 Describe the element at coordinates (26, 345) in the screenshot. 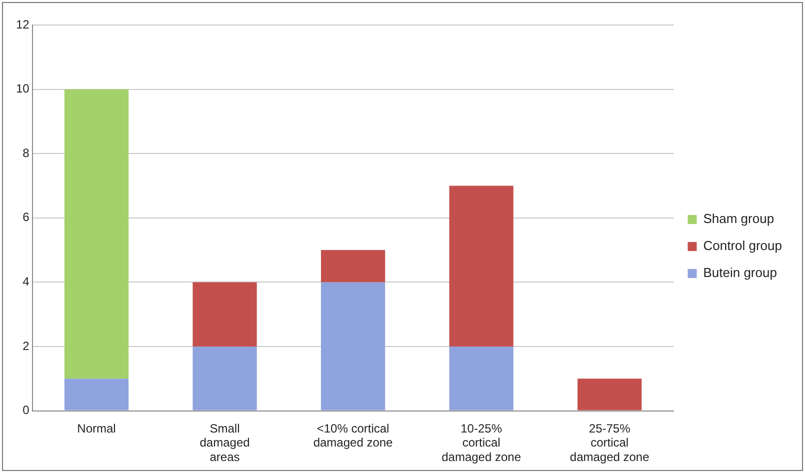

I see `y-tick-label: 2` at that location.